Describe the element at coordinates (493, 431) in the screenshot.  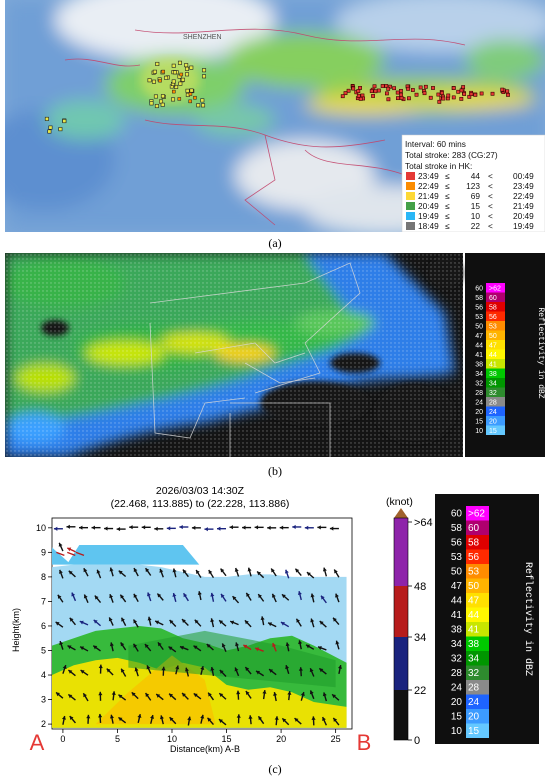
I see `colorbar-b-high-label: 15` at that location.